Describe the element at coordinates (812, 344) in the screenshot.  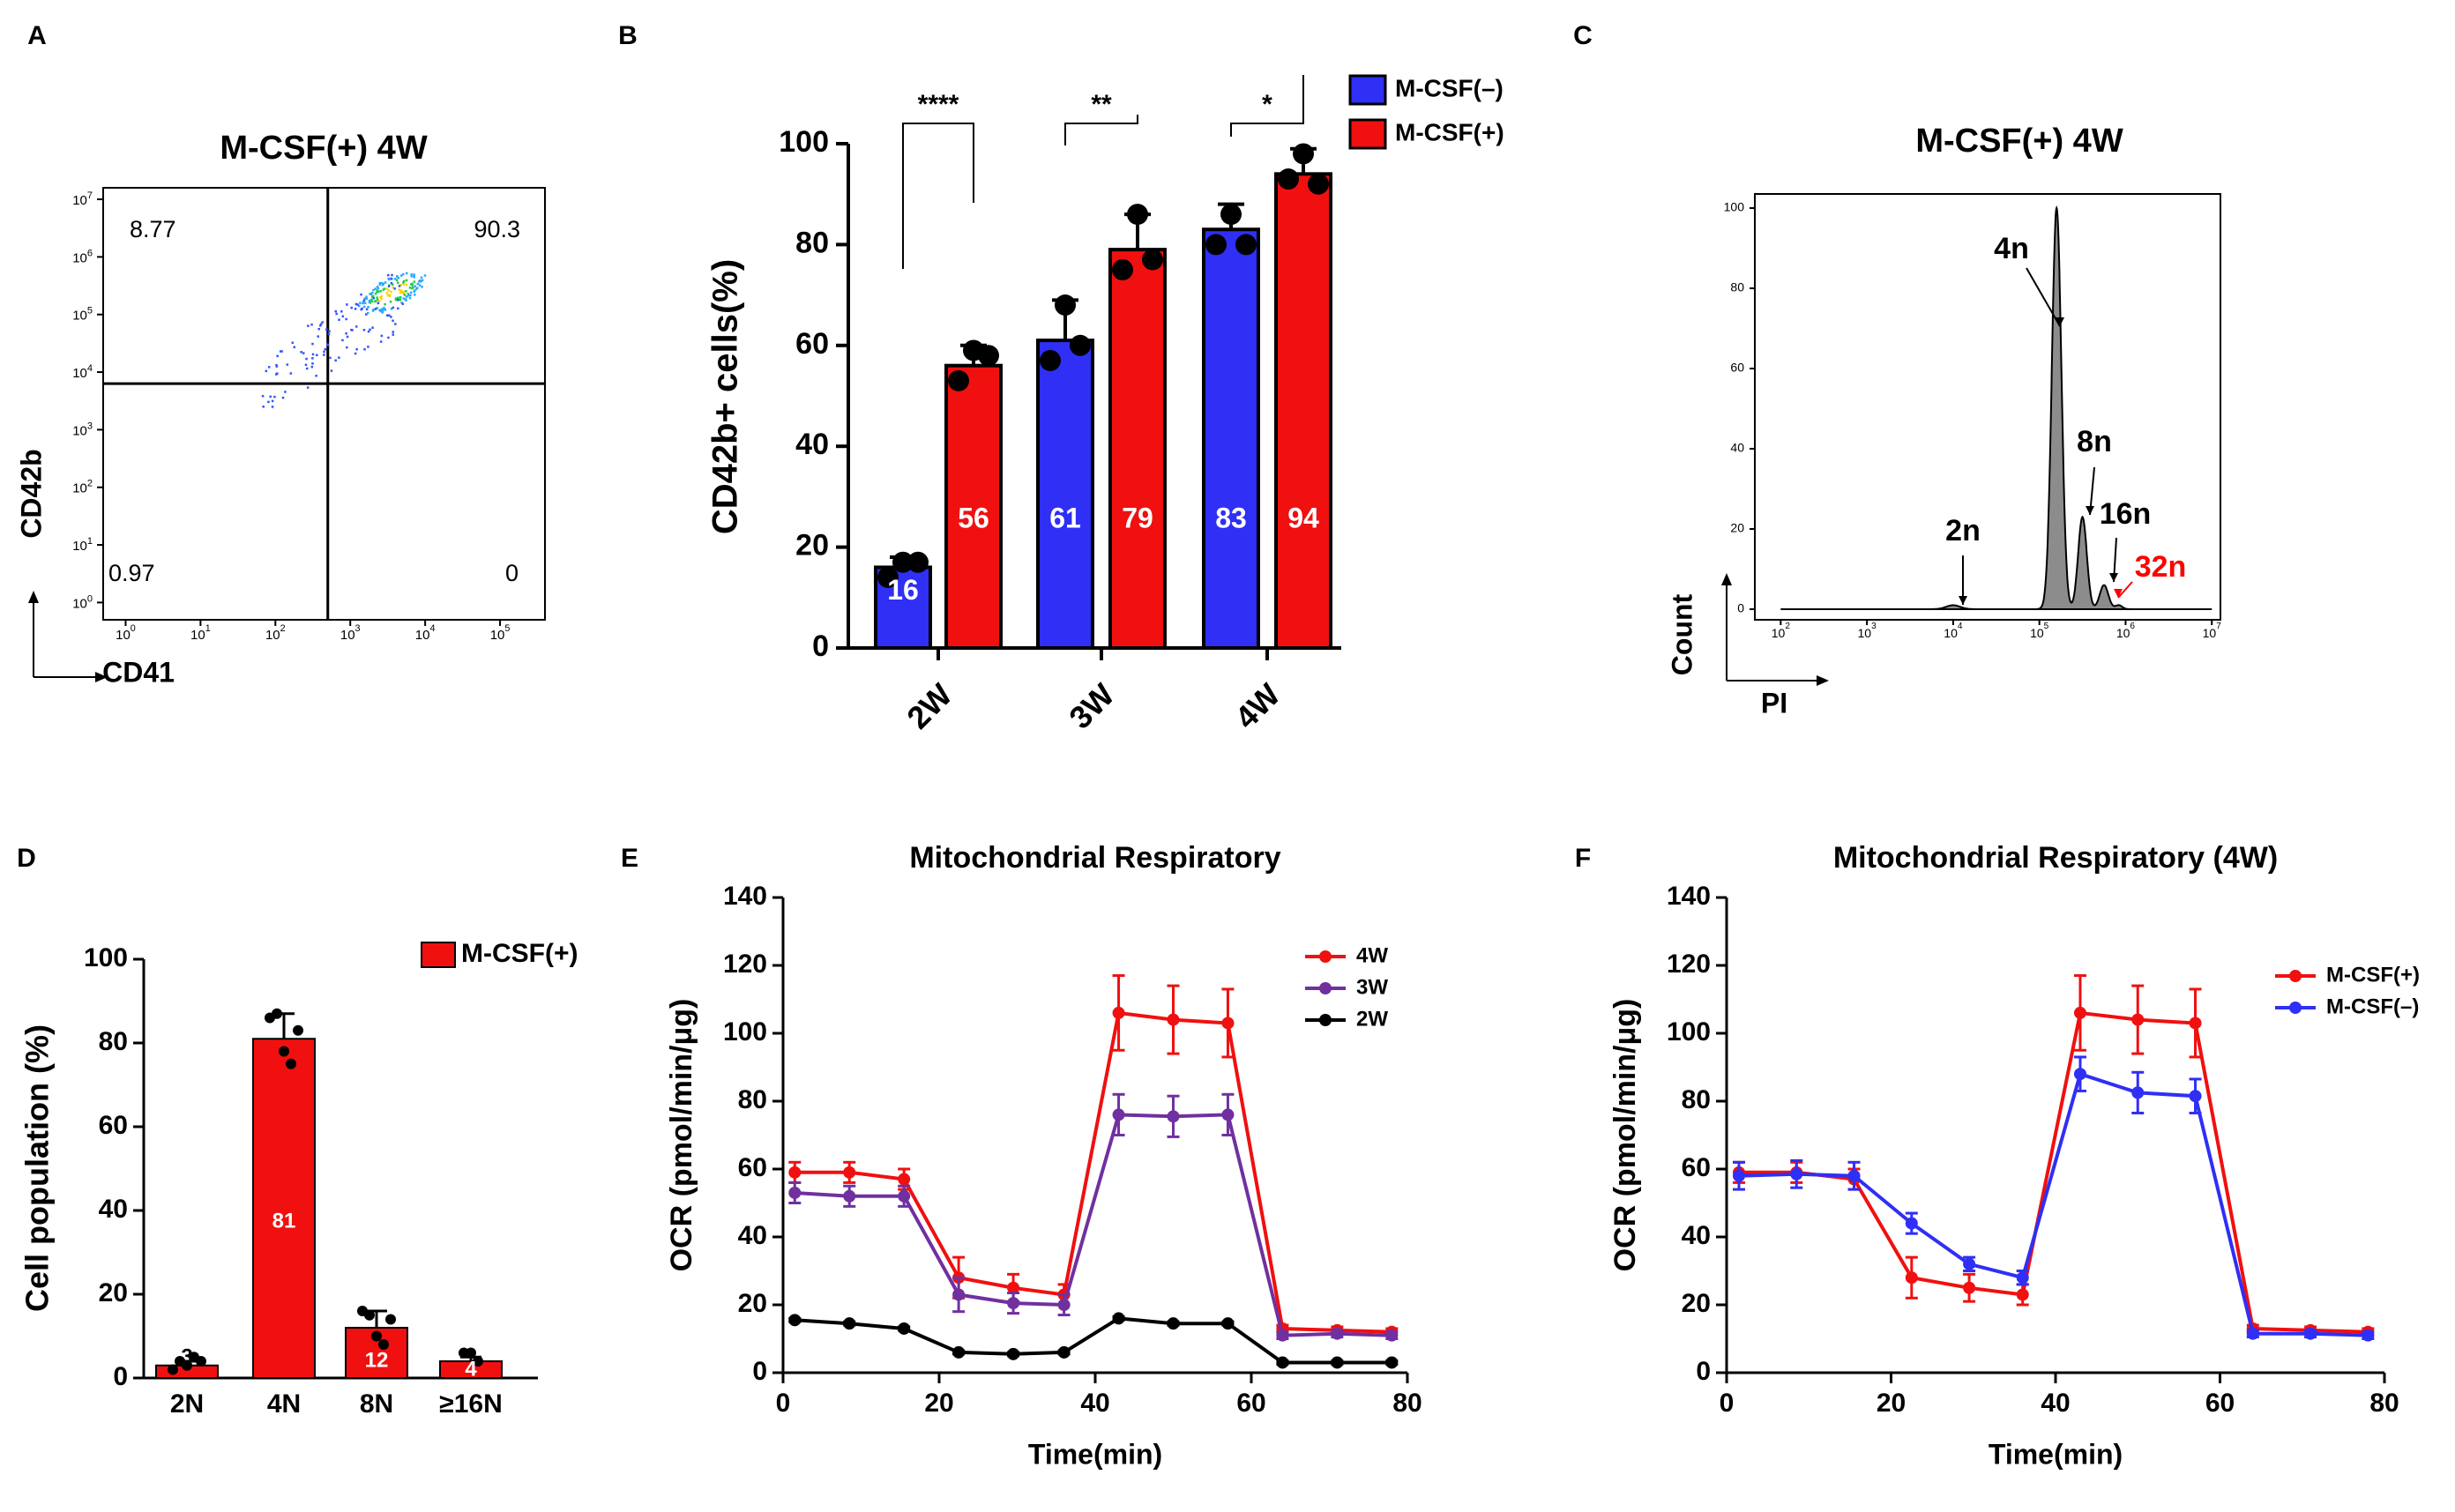
I see `panel-b-y-tick-label: 60` at that location.